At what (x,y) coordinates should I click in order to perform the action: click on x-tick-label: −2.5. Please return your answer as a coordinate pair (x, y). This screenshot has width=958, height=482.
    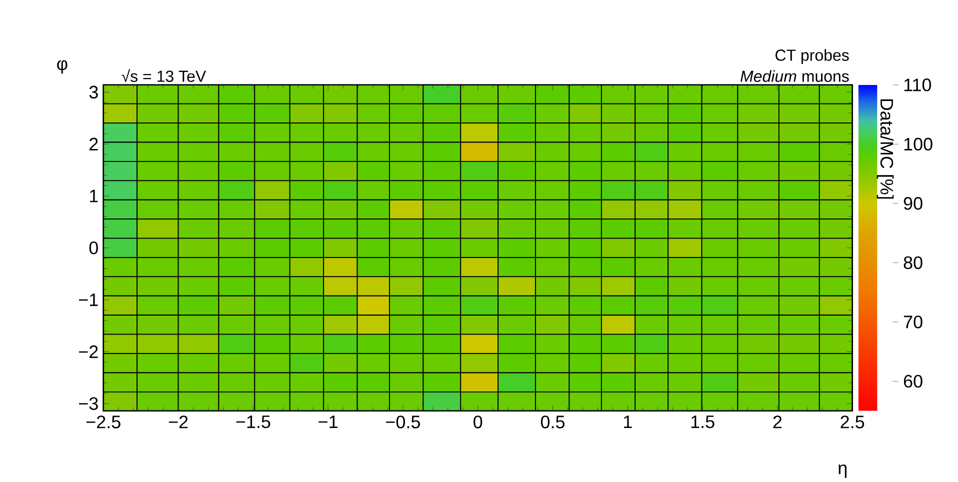
    Looking at the image, I should click on (103, 421).